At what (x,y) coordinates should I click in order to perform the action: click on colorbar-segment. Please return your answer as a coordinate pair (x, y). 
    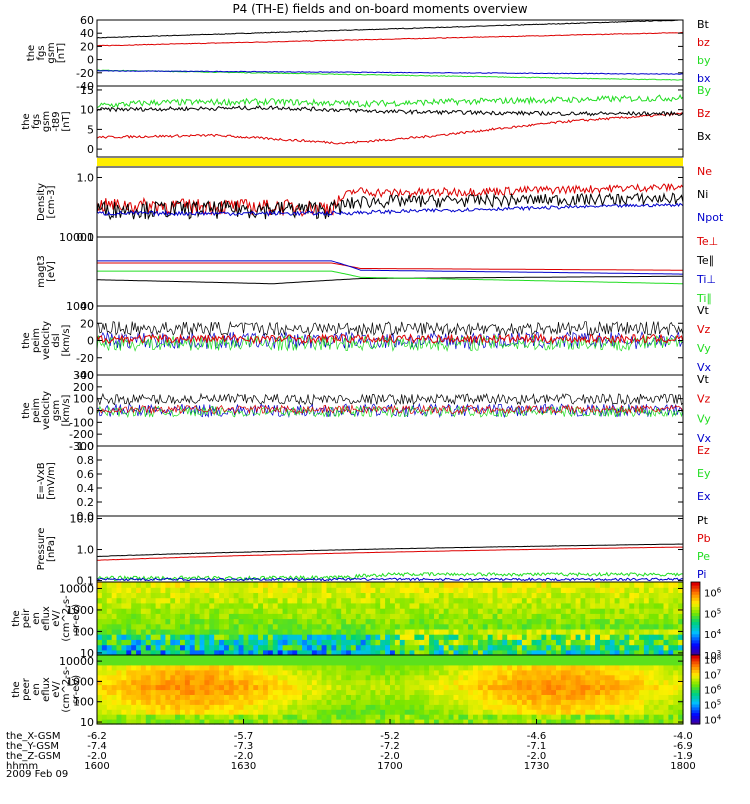
    Looking at the image, I should click on (695, 682).